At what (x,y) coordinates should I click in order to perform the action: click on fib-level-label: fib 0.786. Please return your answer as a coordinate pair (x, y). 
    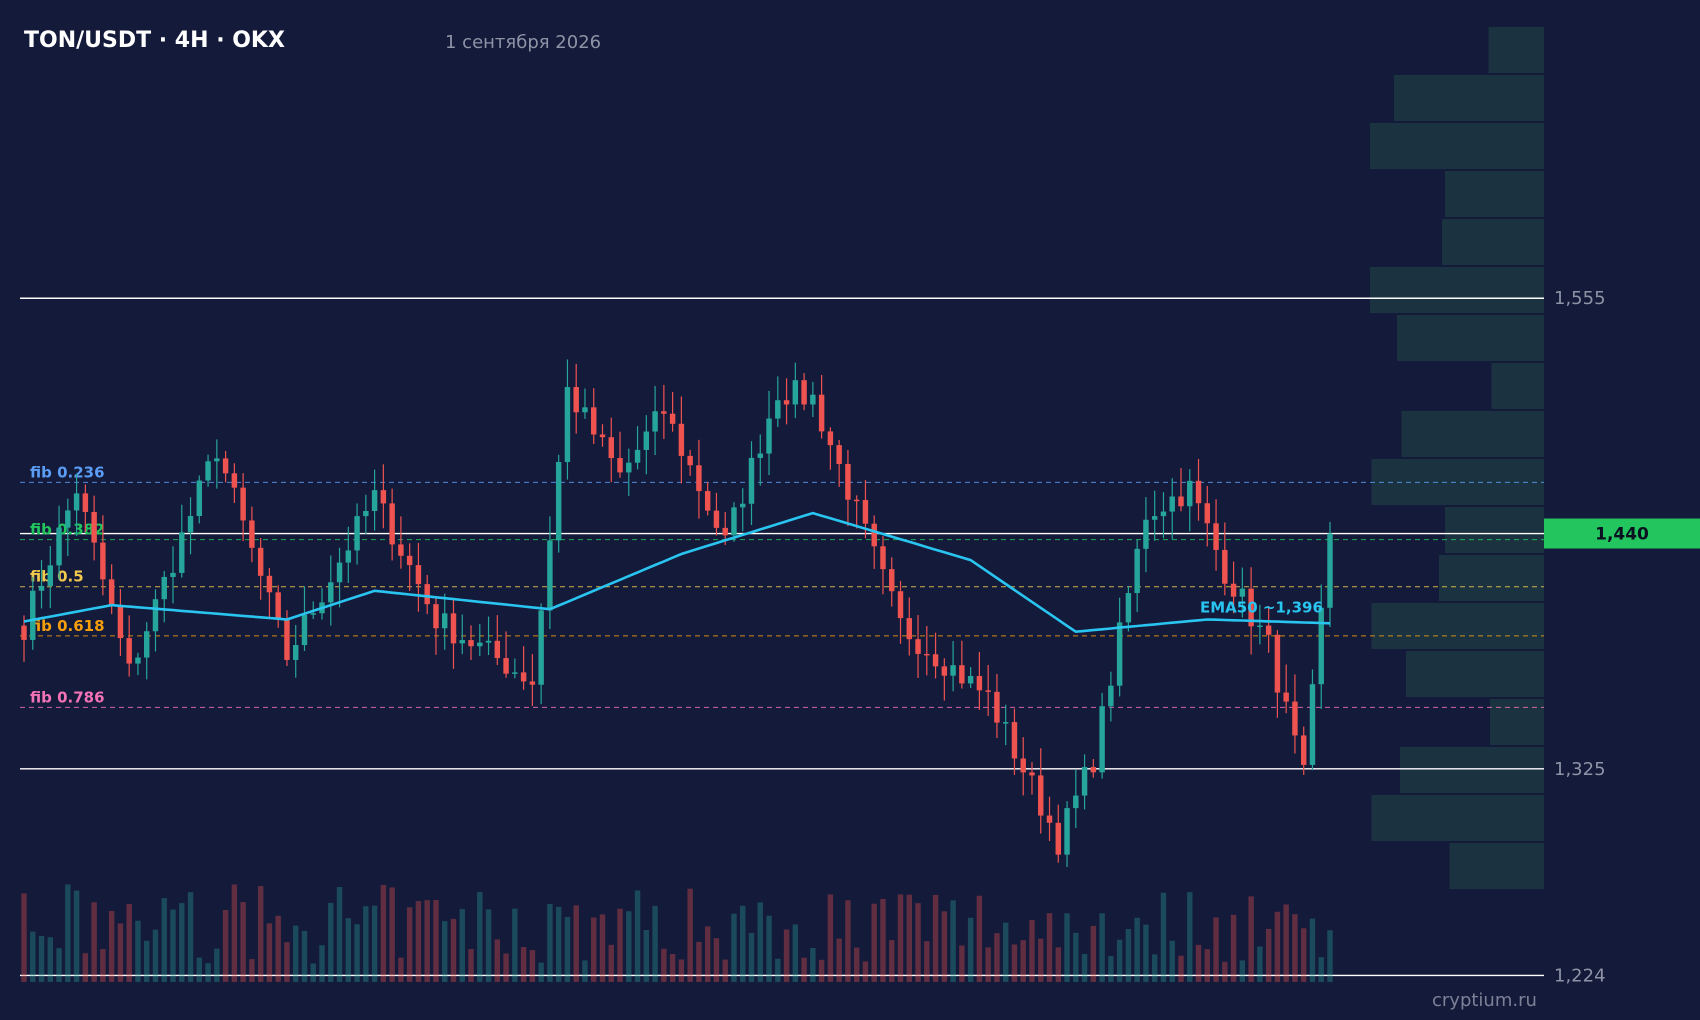
    Looking at the image, I should click on (67, 697).